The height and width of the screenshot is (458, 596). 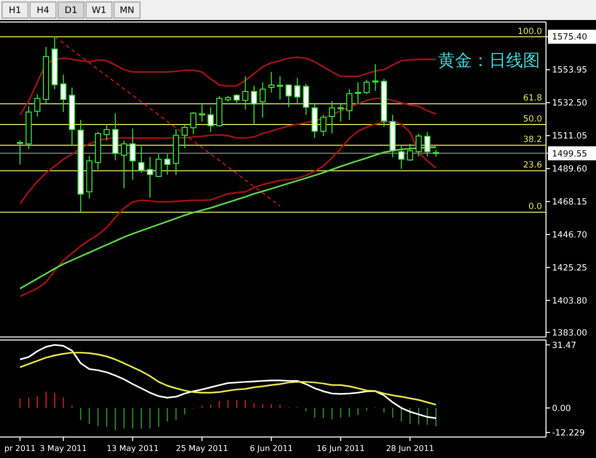 What do you see at coordinates (132, 448) in the screenshot?
I see `x-tick-label: 13 May 2011` at bounding box center [132, 448].